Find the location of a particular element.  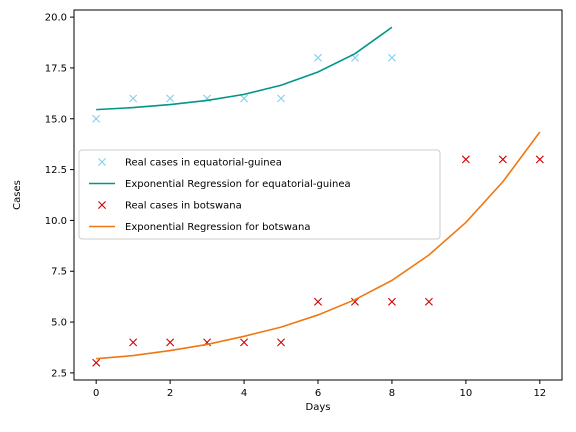

y-axis-label: Cases is located at coordinates (17, 195).